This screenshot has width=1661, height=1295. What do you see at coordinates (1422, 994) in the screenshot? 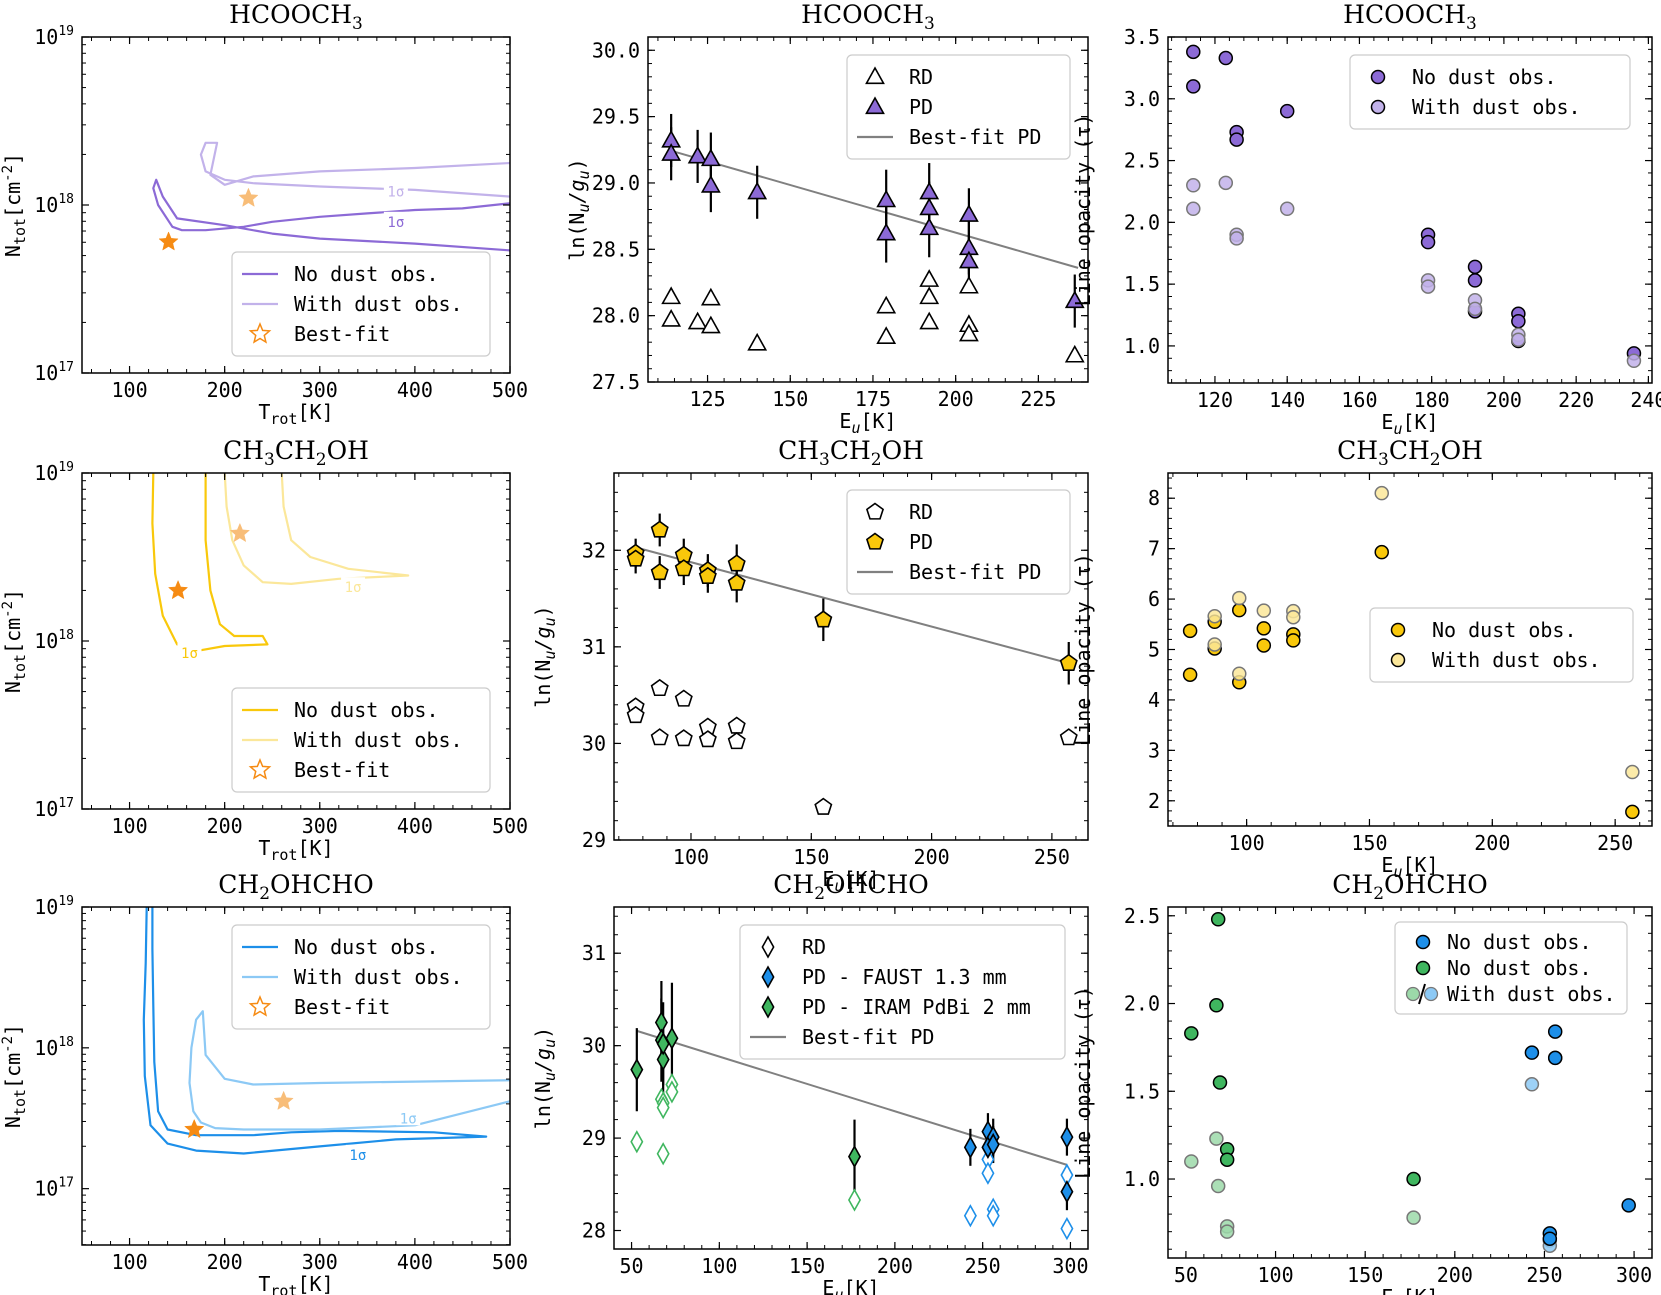
I see `legend-separator` at bounding box center [1422, 994].